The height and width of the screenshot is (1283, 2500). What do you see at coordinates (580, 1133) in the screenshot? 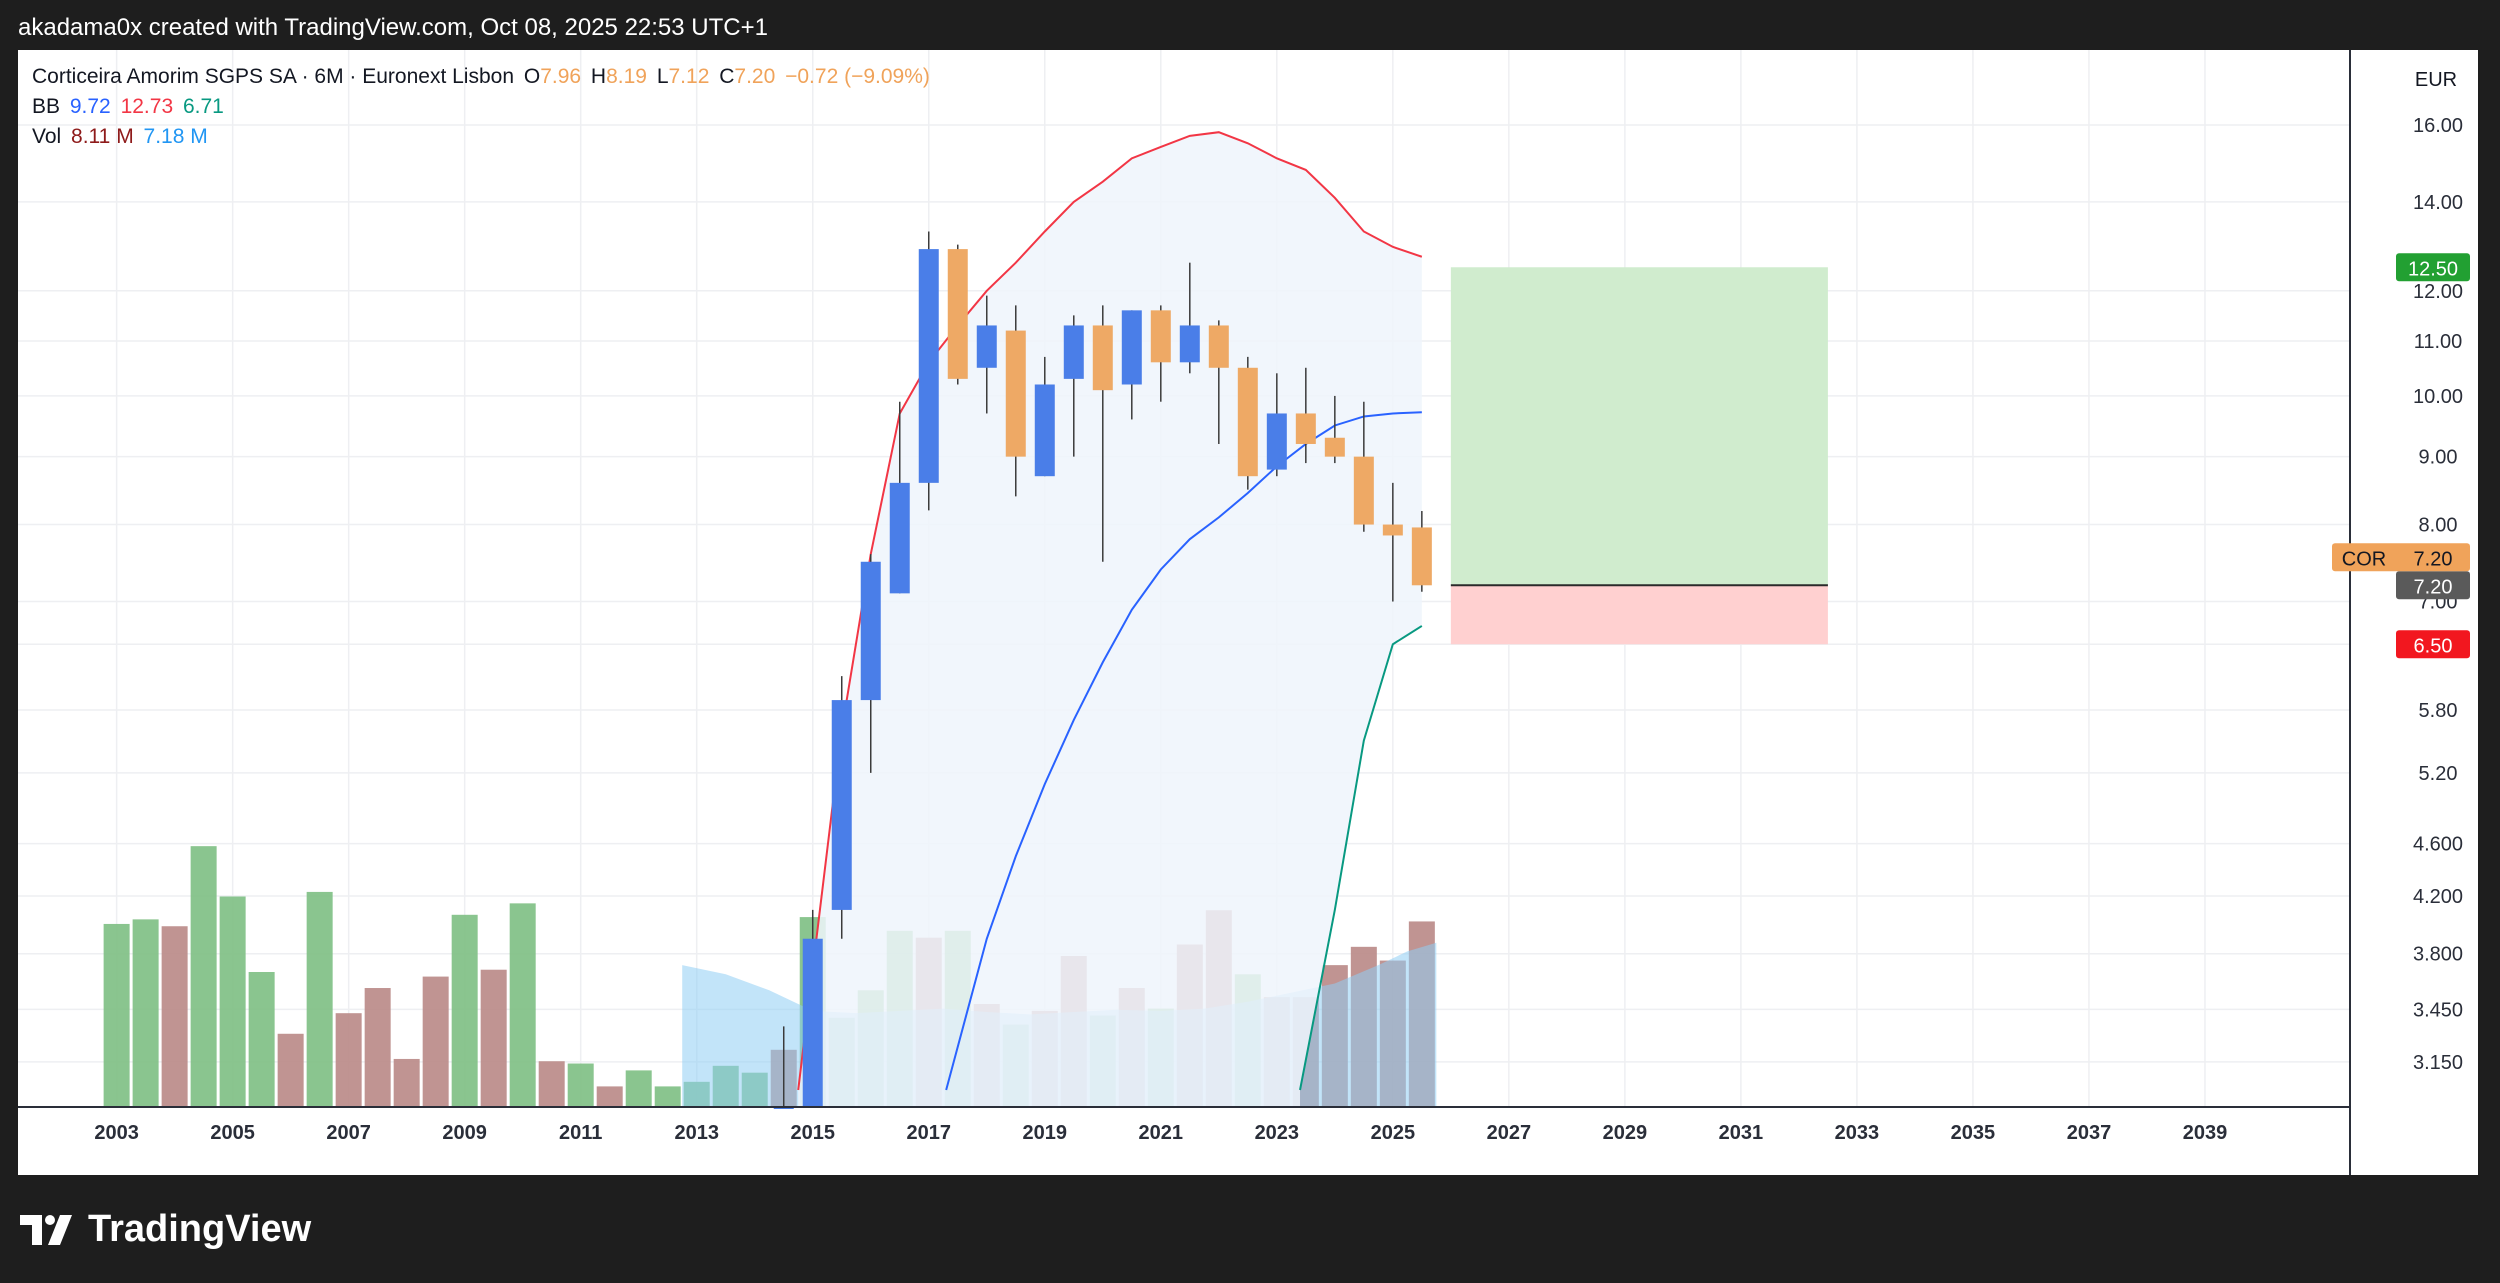
I see `x-tick-label: 2011` at bounding box center [580, 1133].